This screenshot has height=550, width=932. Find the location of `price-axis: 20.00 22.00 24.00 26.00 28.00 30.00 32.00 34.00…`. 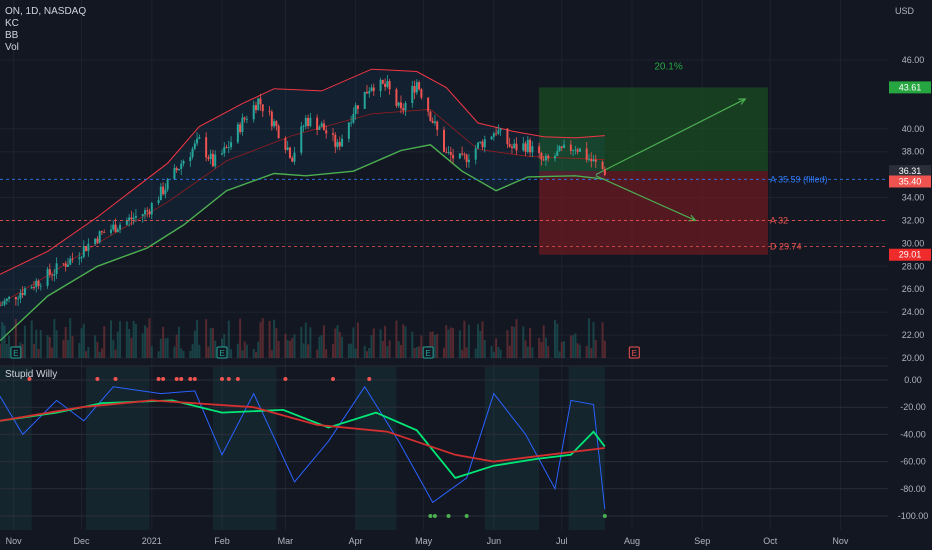

price-axis: 20.00 22.00 24.00 26.00 28.00 30.00 32.00 34.00… is located at coordinates (910, 275).